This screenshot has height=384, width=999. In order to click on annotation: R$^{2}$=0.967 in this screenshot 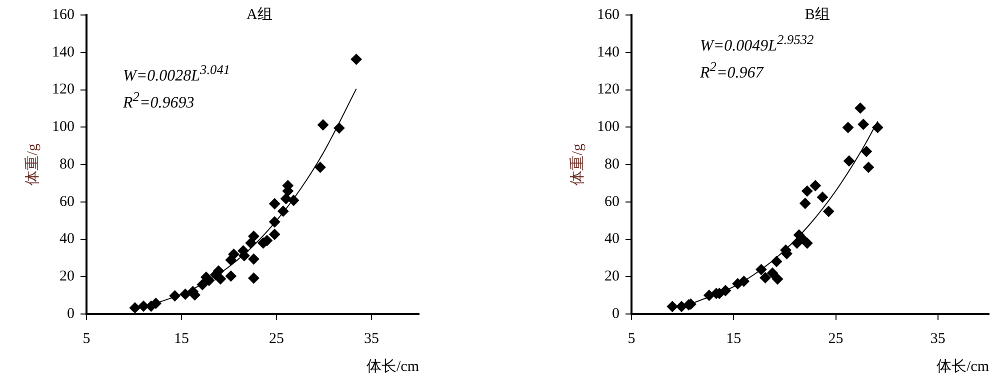, I will do `click(732, 71)`.